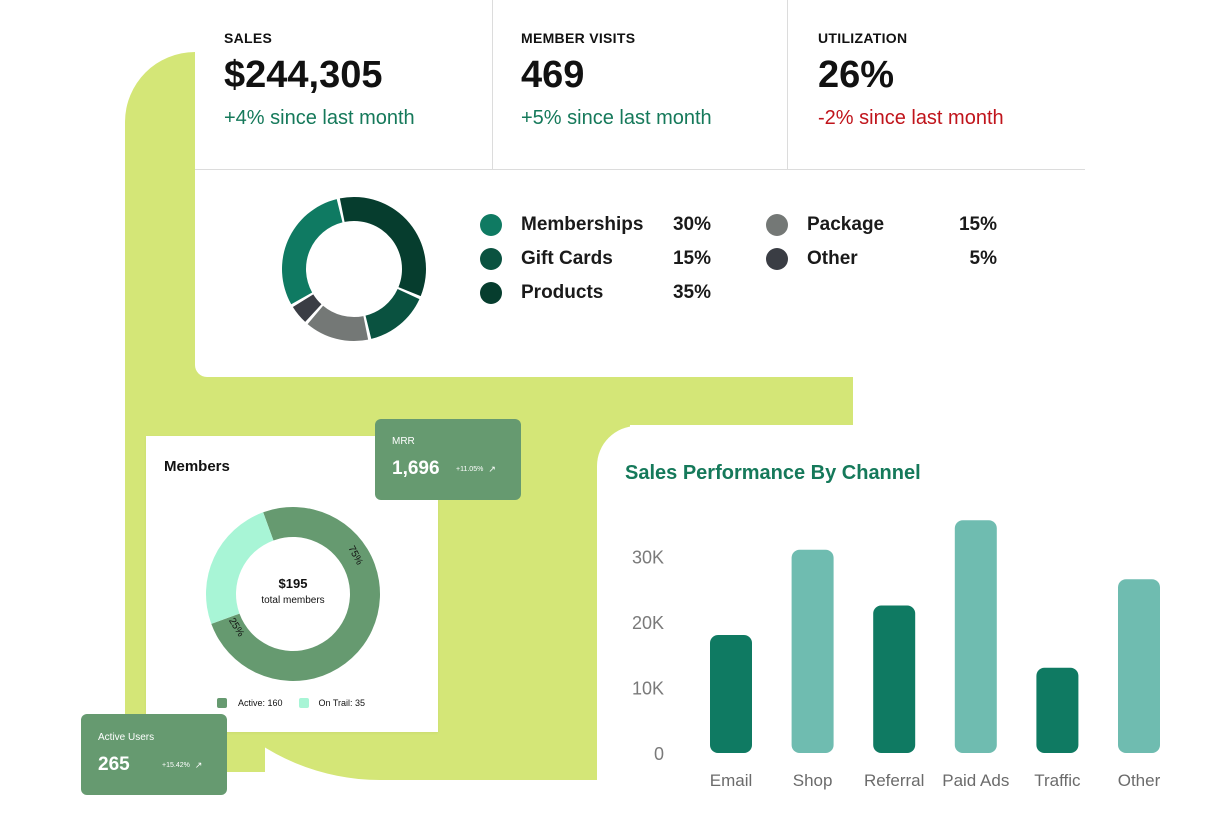 The image size is (1228, 827). Describe the element at coordinates (863, 38) in the screenshot. I see `stat-label: UTILIZATION` at that location.